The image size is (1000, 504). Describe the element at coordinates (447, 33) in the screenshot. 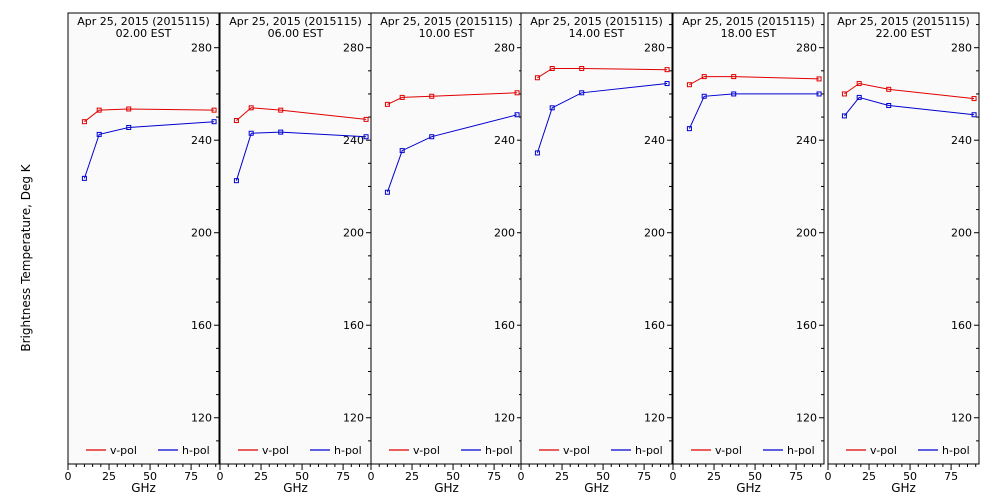

I see `panel-subtitle: 10.00 EST` at that location.